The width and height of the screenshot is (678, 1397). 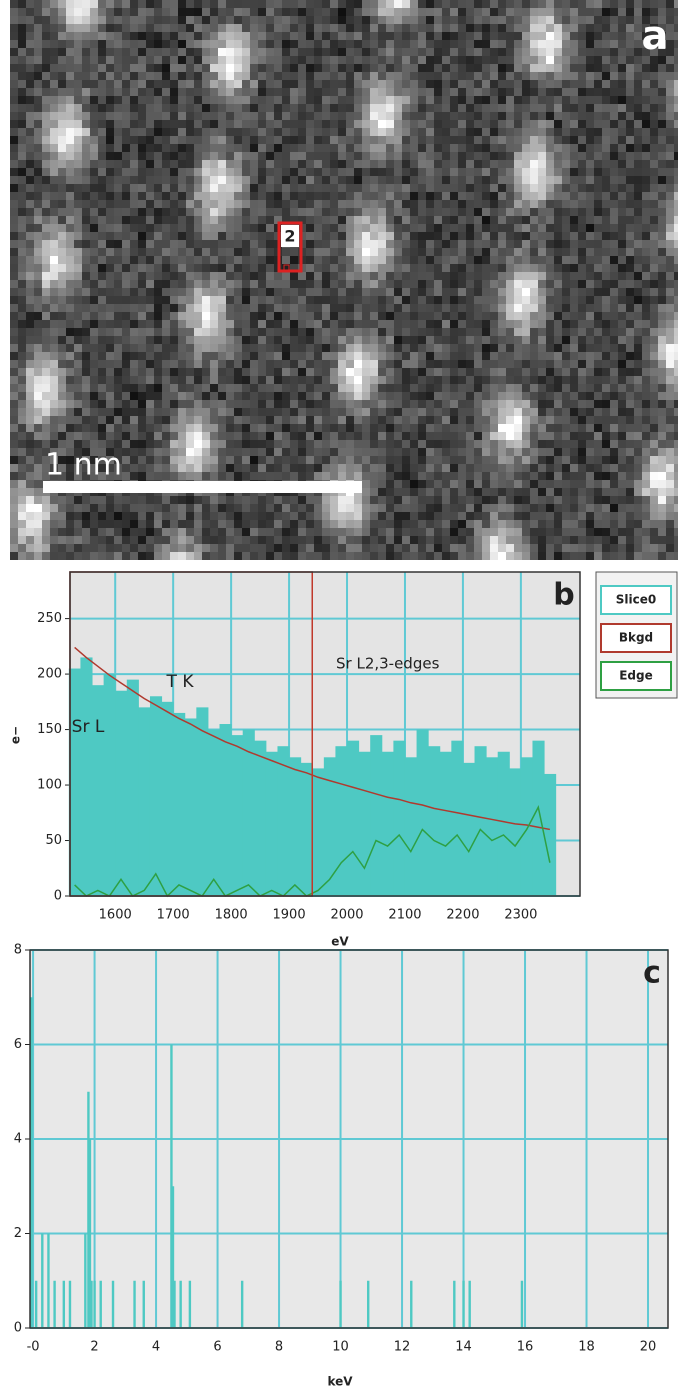 What do you see at coordinates (525, 1347) in the screenshot?
I see `x-tick-label: 16` at bounding box center [525, 1347].